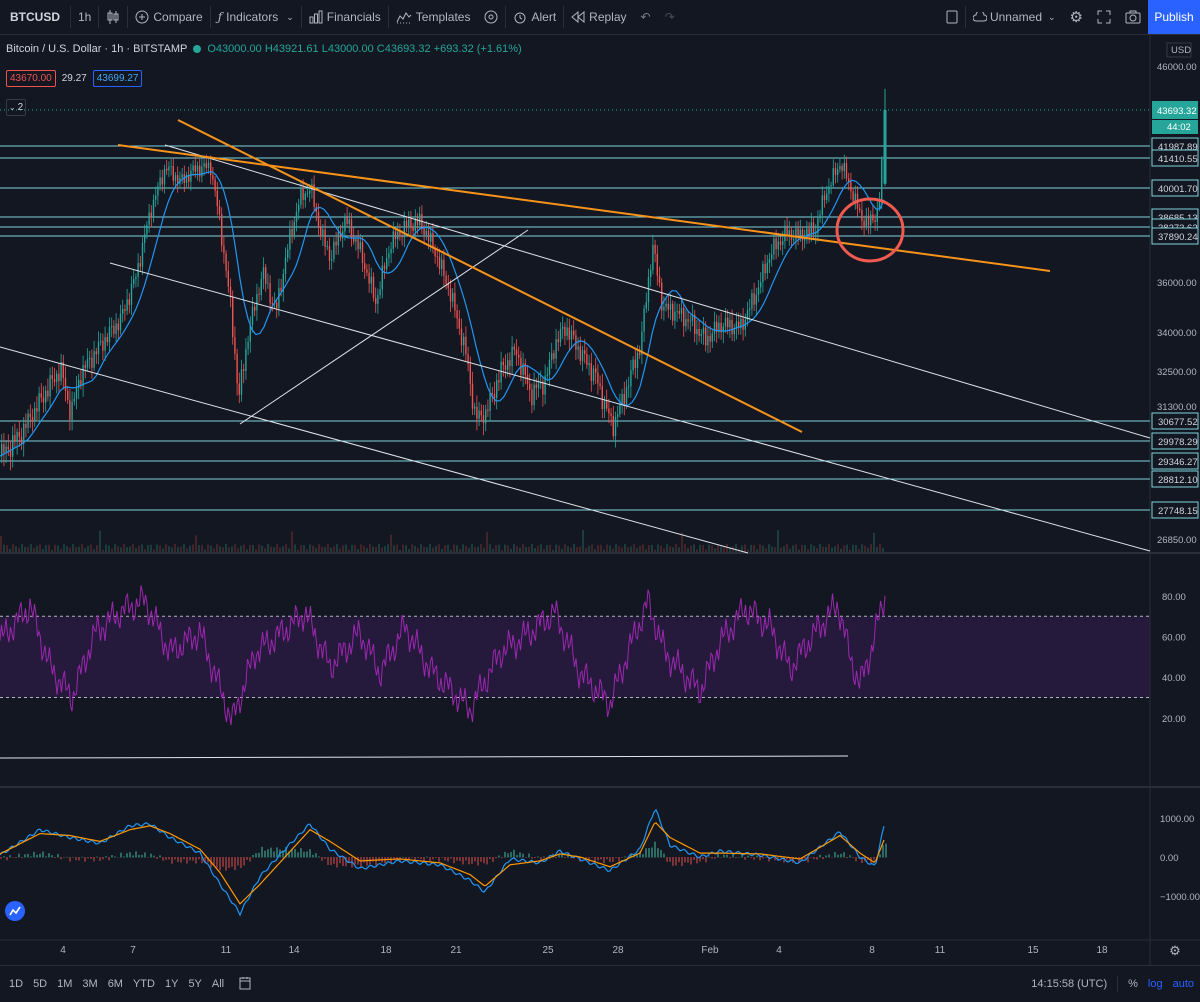 The width and height of the screenshot is (1200, 1002). What do you see at coordinates (384, 327) in the screenshot?
I see `trendline-diagonal` at bounding box center [384, 327].